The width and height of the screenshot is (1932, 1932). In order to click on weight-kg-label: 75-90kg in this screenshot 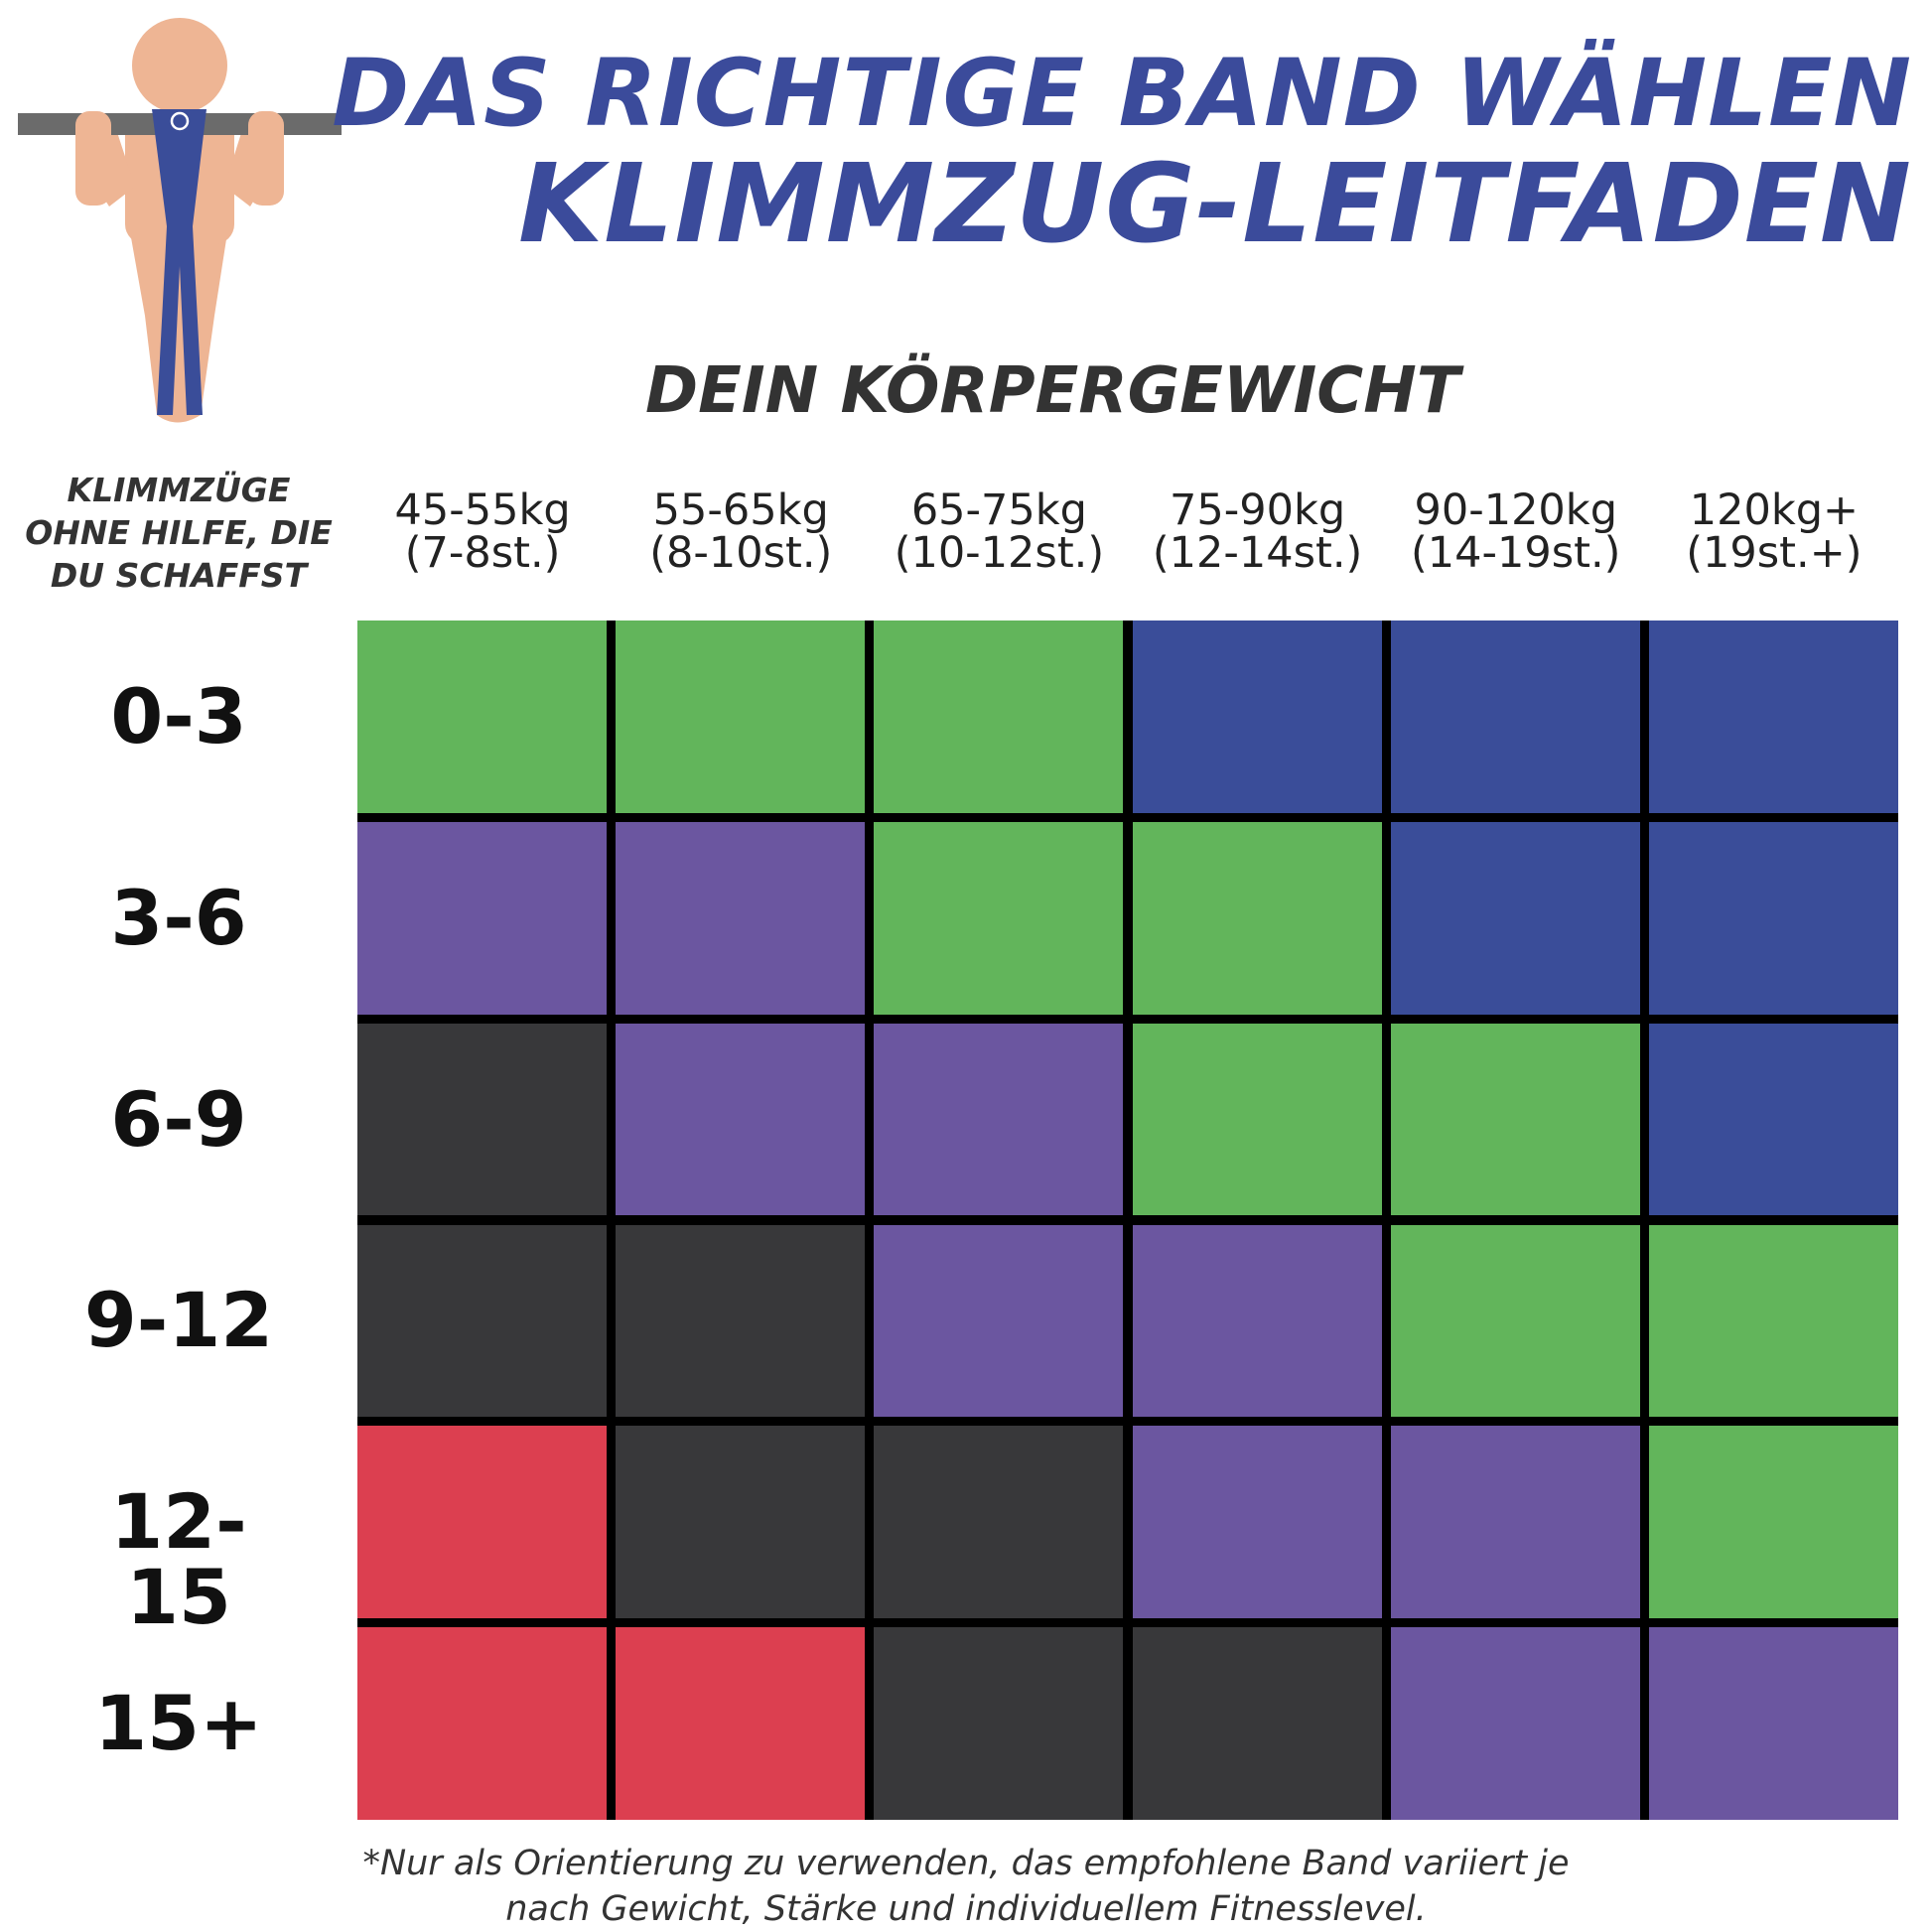, I will do `click(1258, 510)`.